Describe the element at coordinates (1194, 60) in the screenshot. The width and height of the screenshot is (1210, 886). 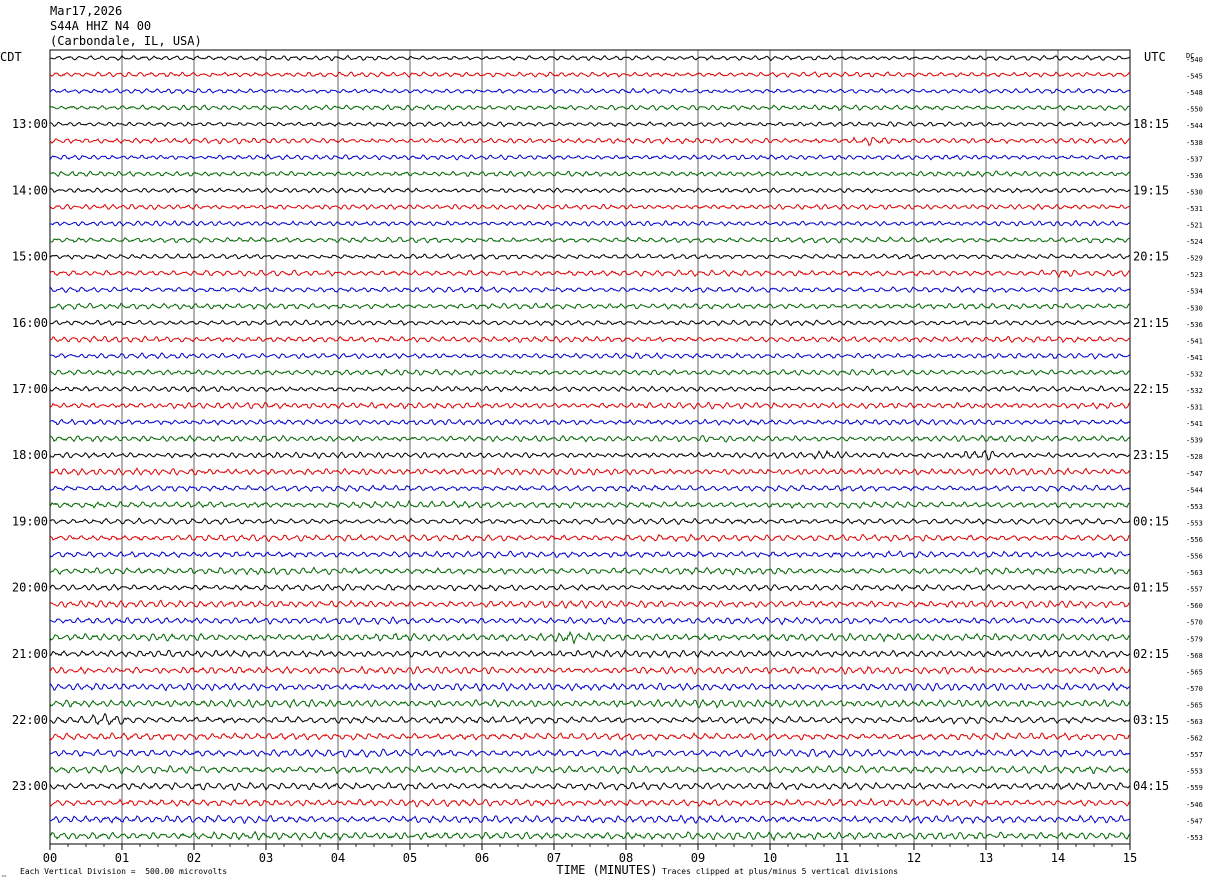
I see `dc-offset-label: -540` at that location.